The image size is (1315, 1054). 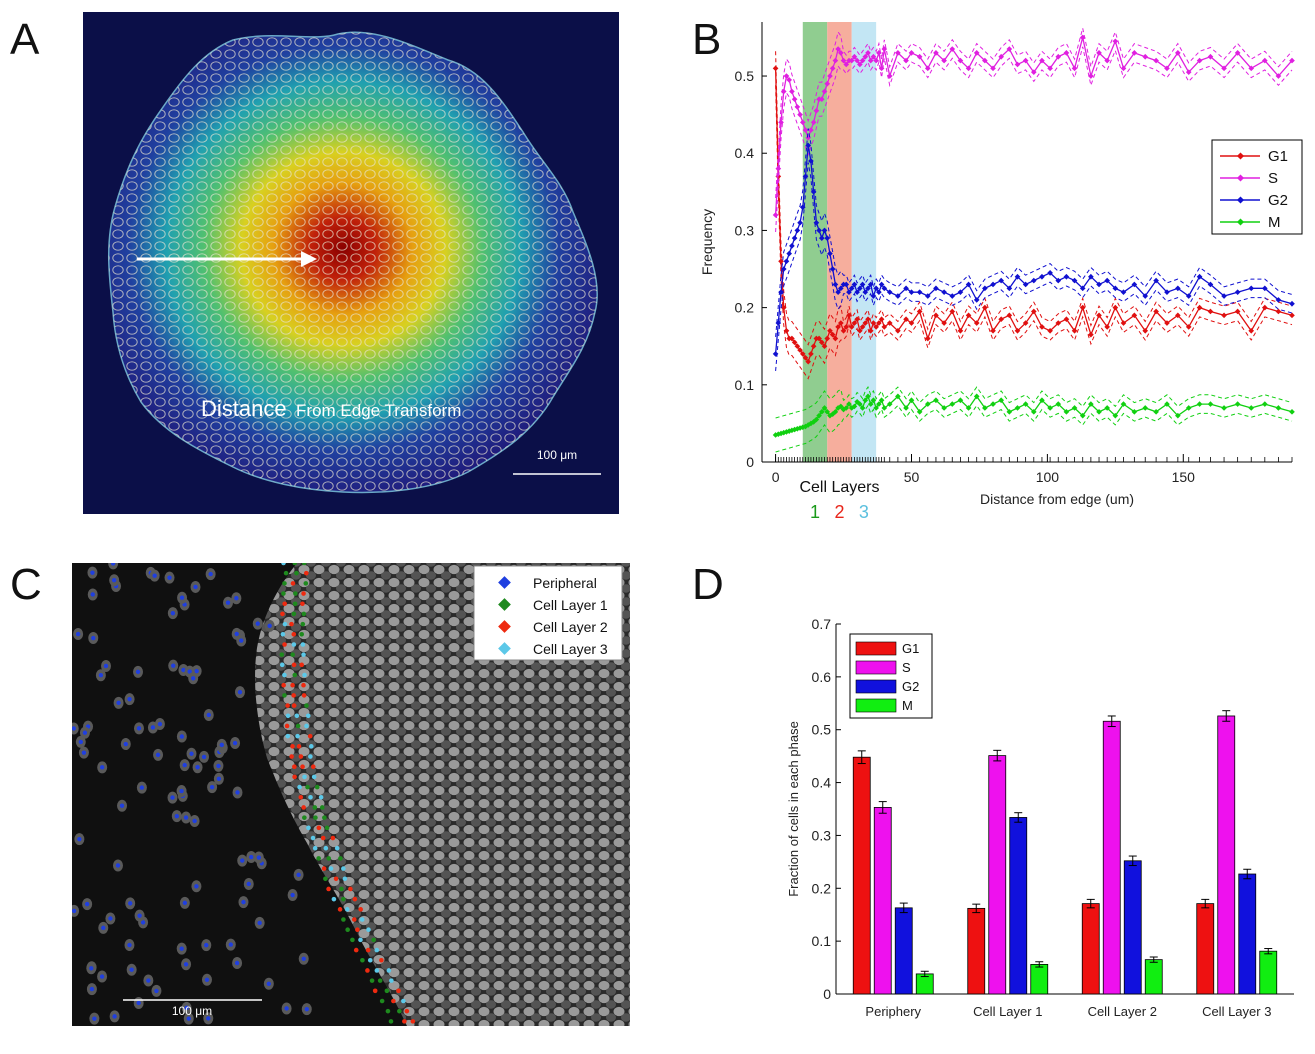 I want to click on y-tick-label: 0.2, so click(x=745, y=308).